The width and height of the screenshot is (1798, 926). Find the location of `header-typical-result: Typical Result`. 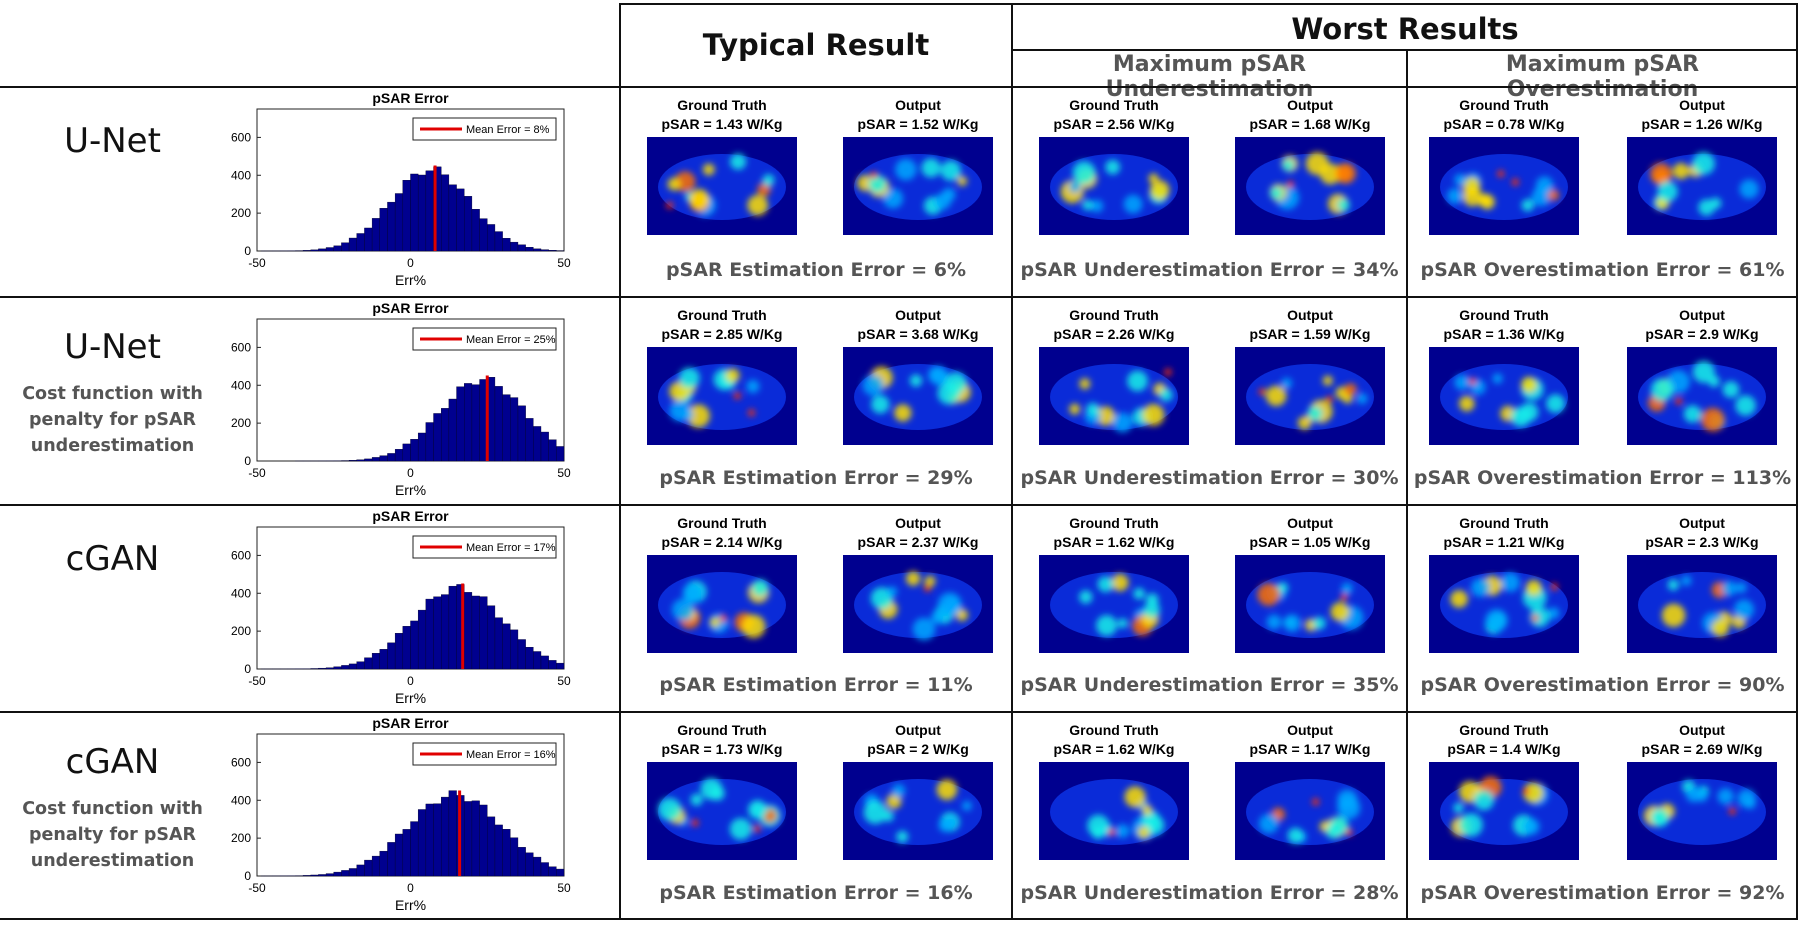

header-typical-result: Typical Result is located at coordinates (816, 45).